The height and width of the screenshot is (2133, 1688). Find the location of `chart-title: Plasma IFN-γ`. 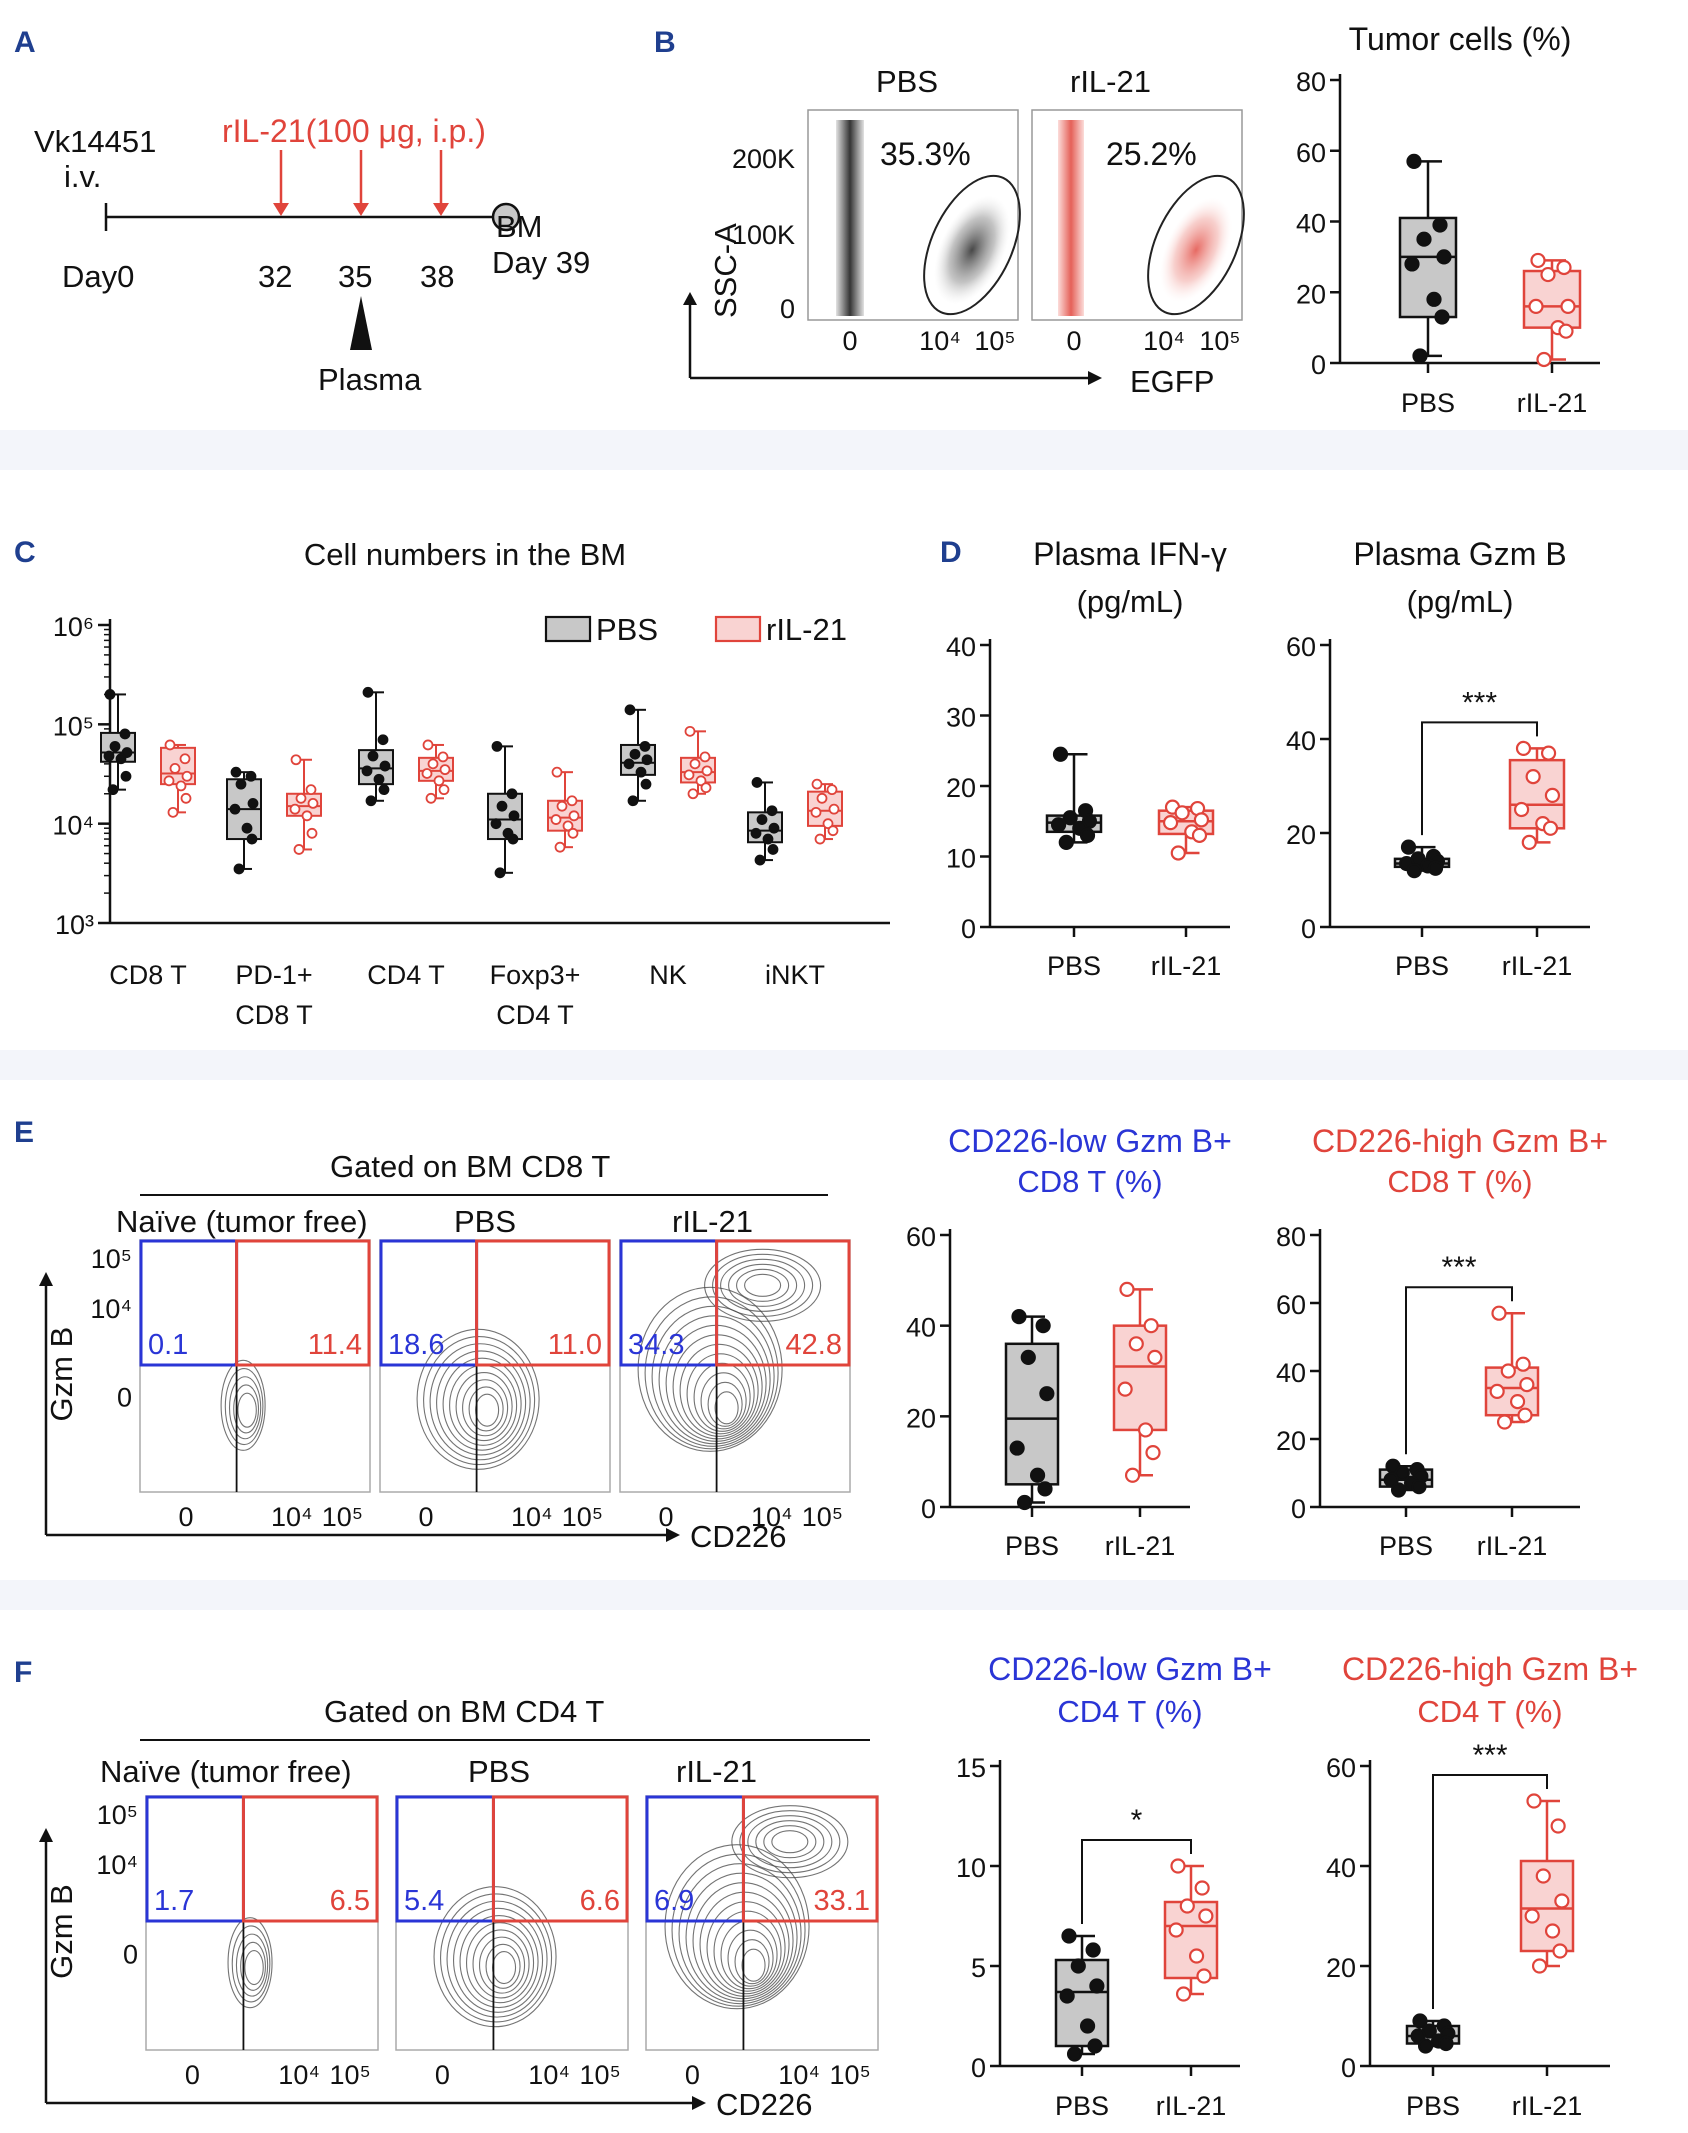

chart-title: Plasma IFN-γ is located at coordinates (1130, 554).